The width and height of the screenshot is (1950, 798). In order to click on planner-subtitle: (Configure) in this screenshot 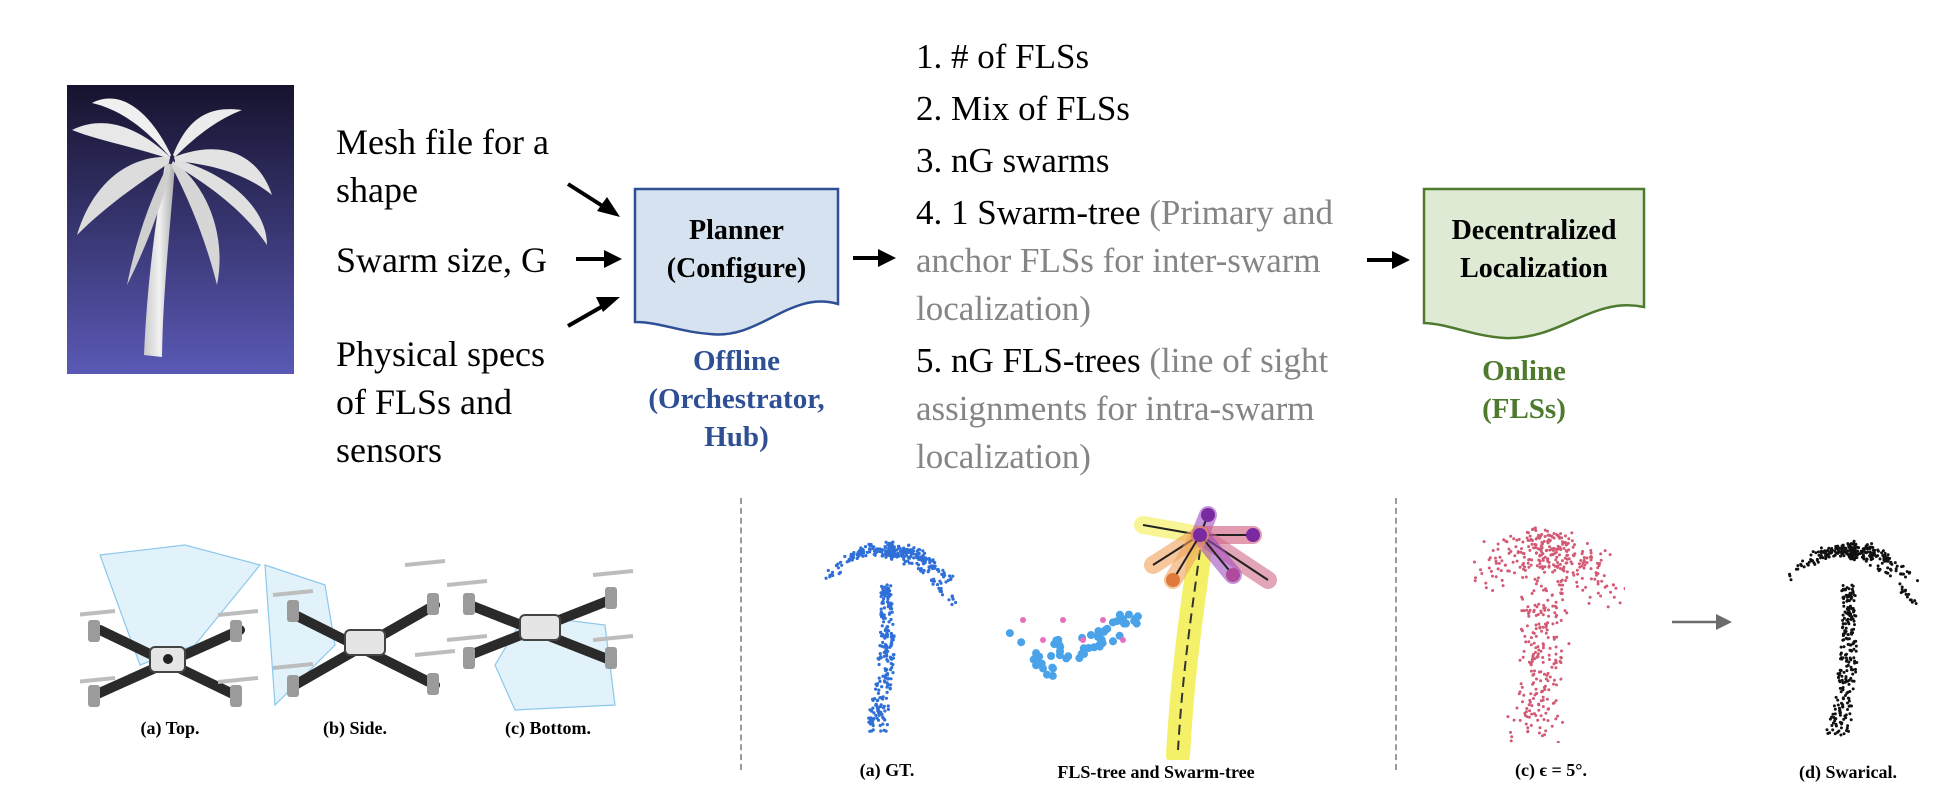, I will do `click(736, 268)`.